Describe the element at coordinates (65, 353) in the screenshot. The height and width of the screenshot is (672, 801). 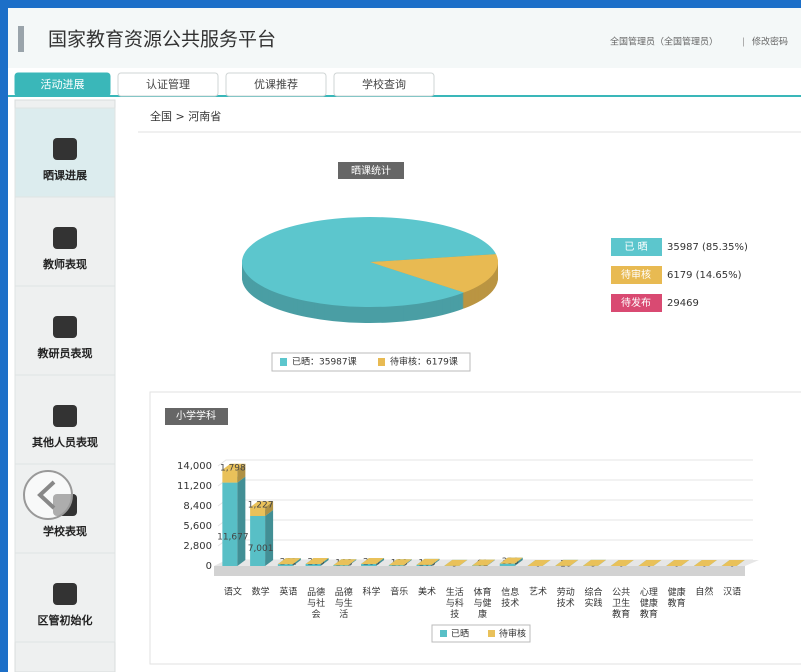
I see `sidebar-label: 教研员表现` at that location.